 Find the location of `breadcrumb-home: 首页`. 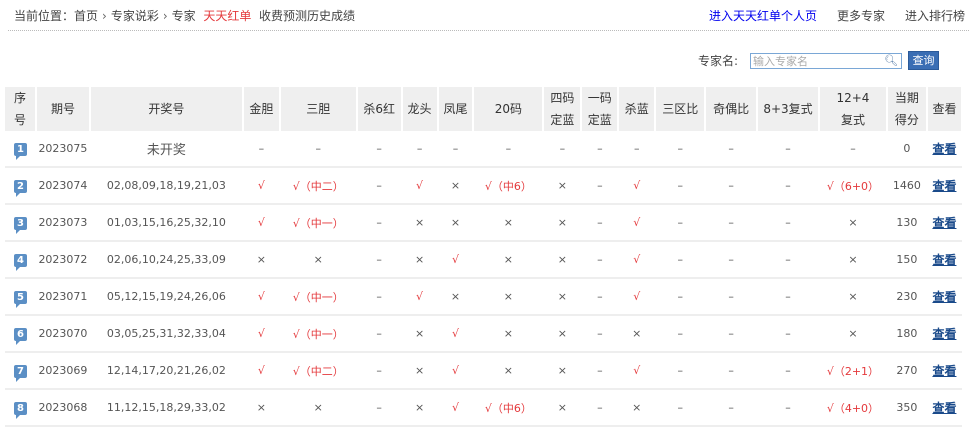

breadcrumb-home: 首页 is located at coordinates (86, 16).